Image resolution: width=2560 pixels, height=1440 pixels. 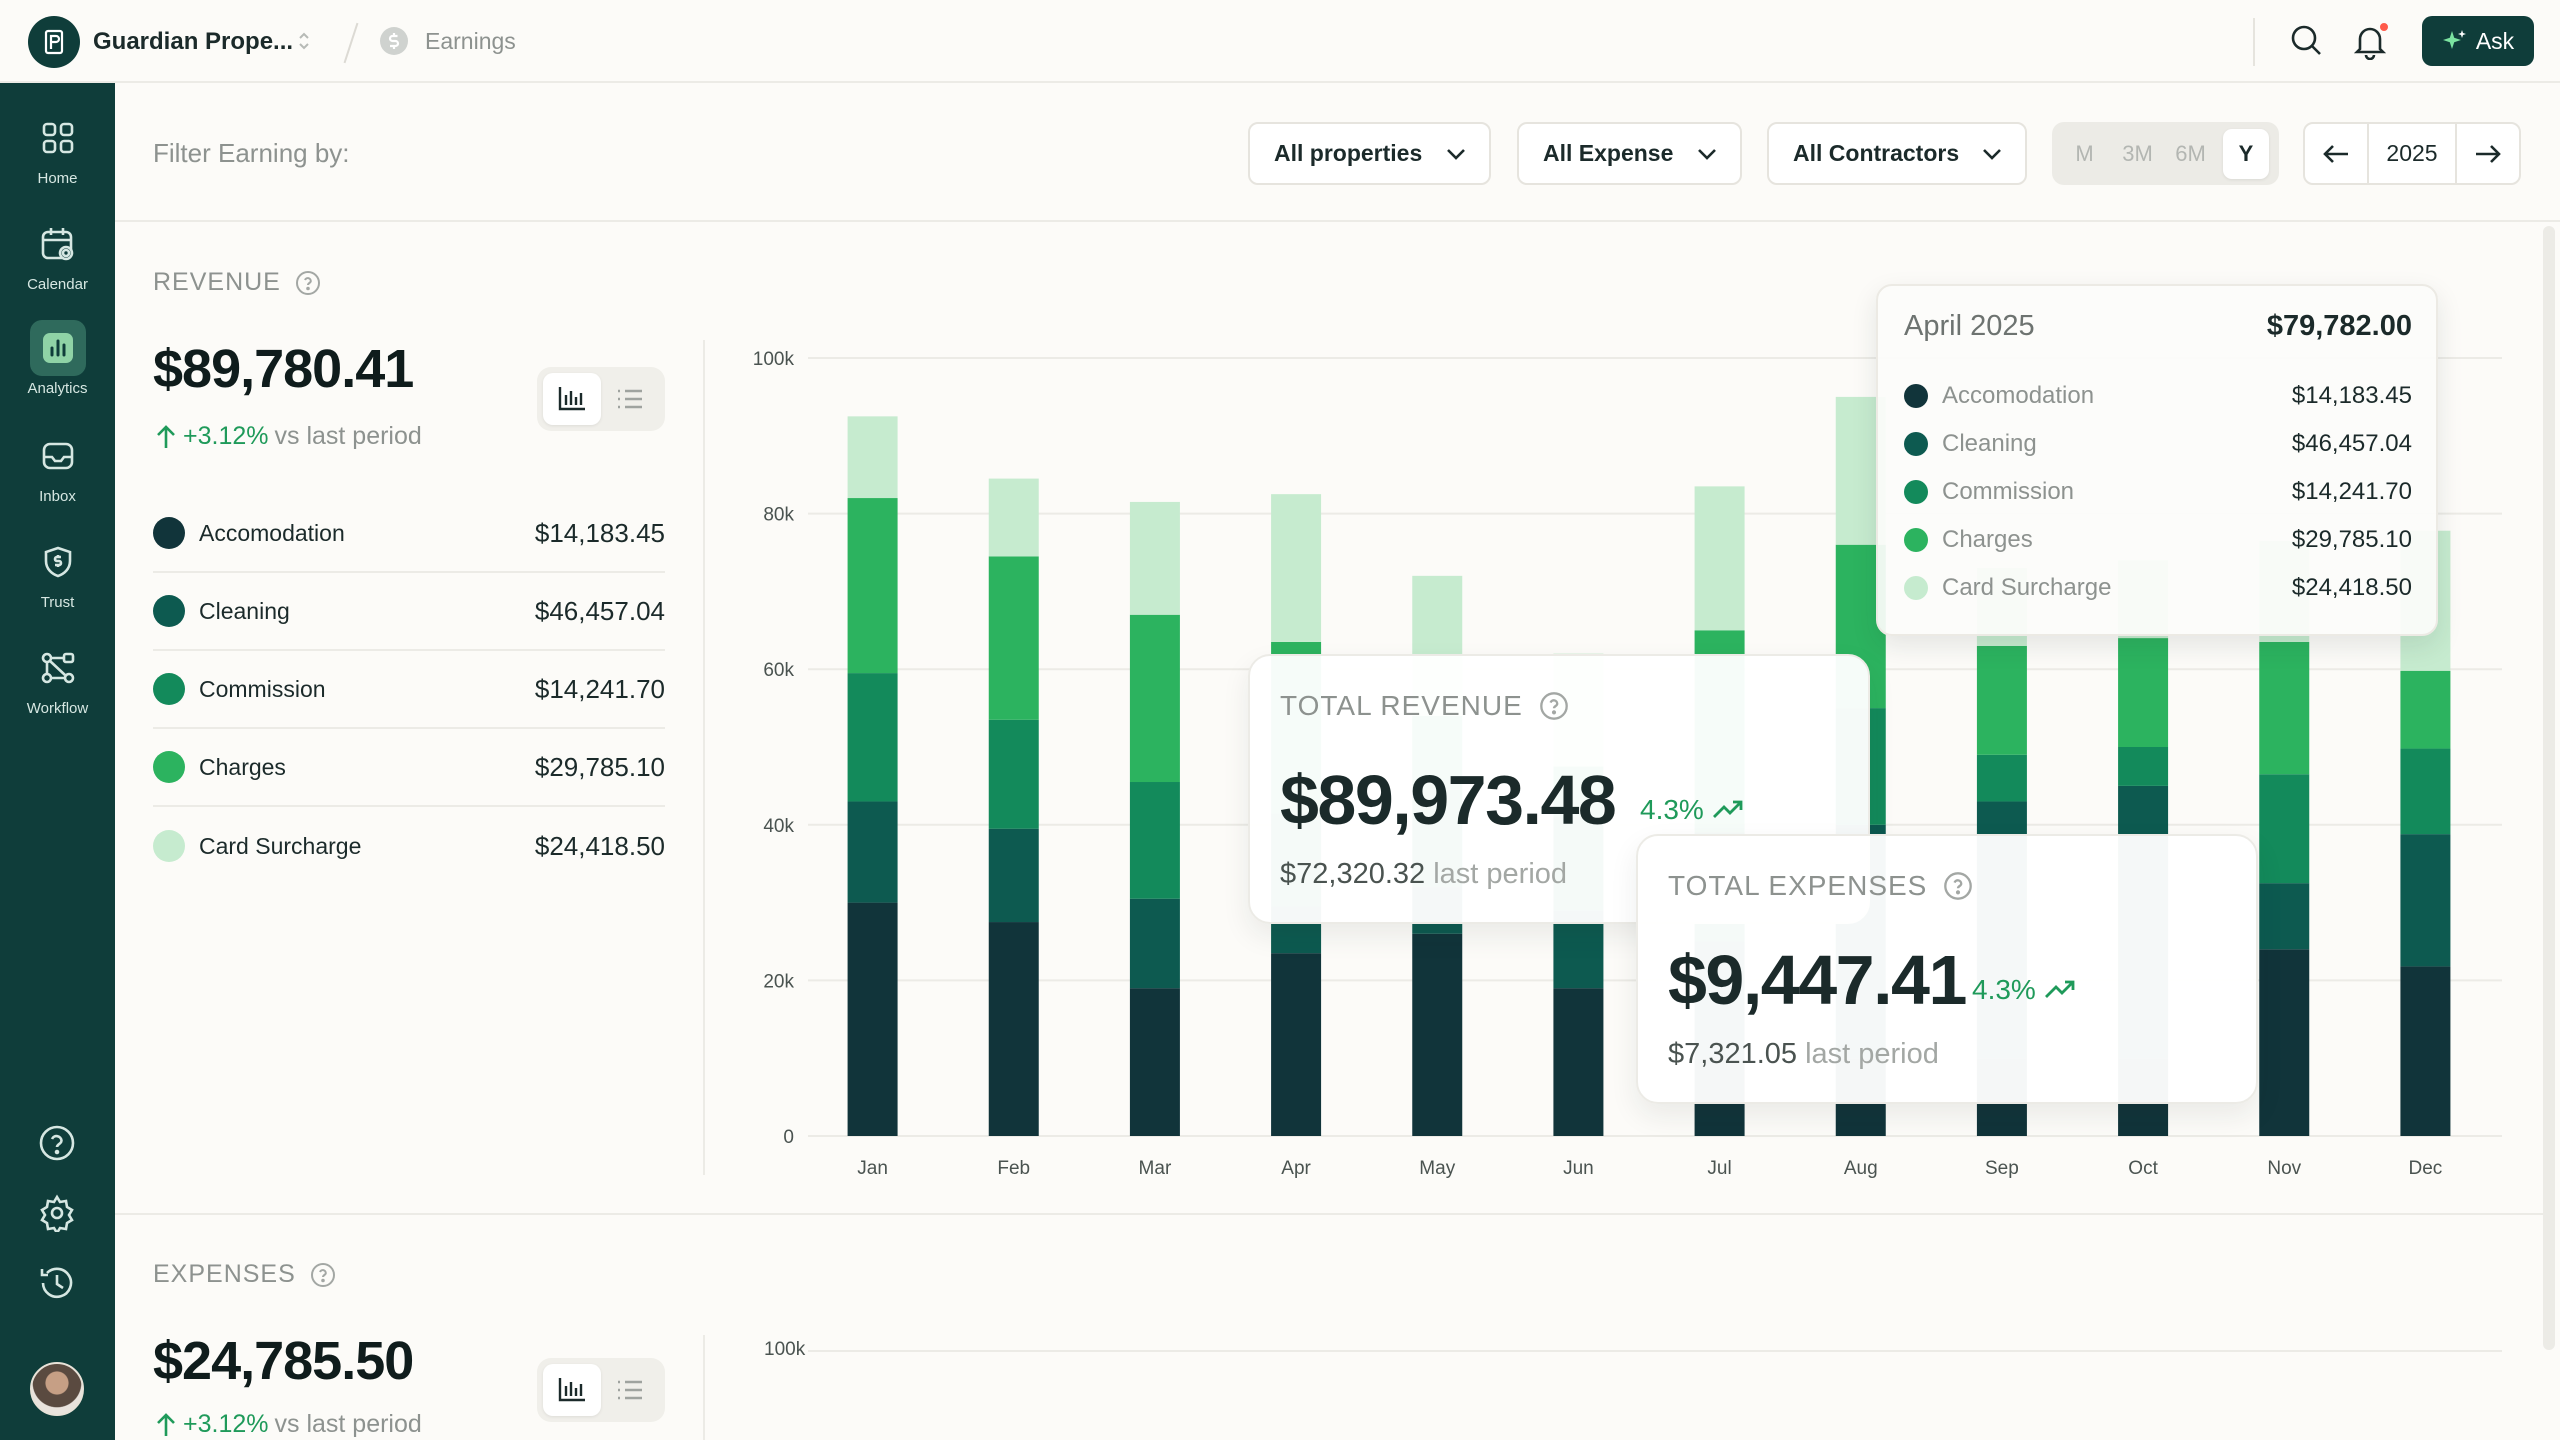 I want to click on period-option-y: Y, so click(x=2246, y=153).